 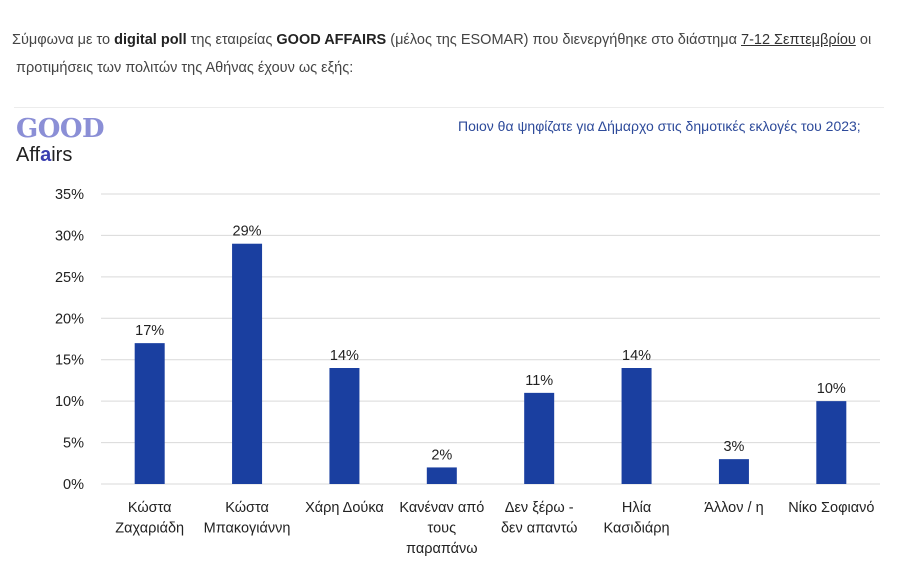 I want to click on data-label: 17%, so click(x=149, y=331).